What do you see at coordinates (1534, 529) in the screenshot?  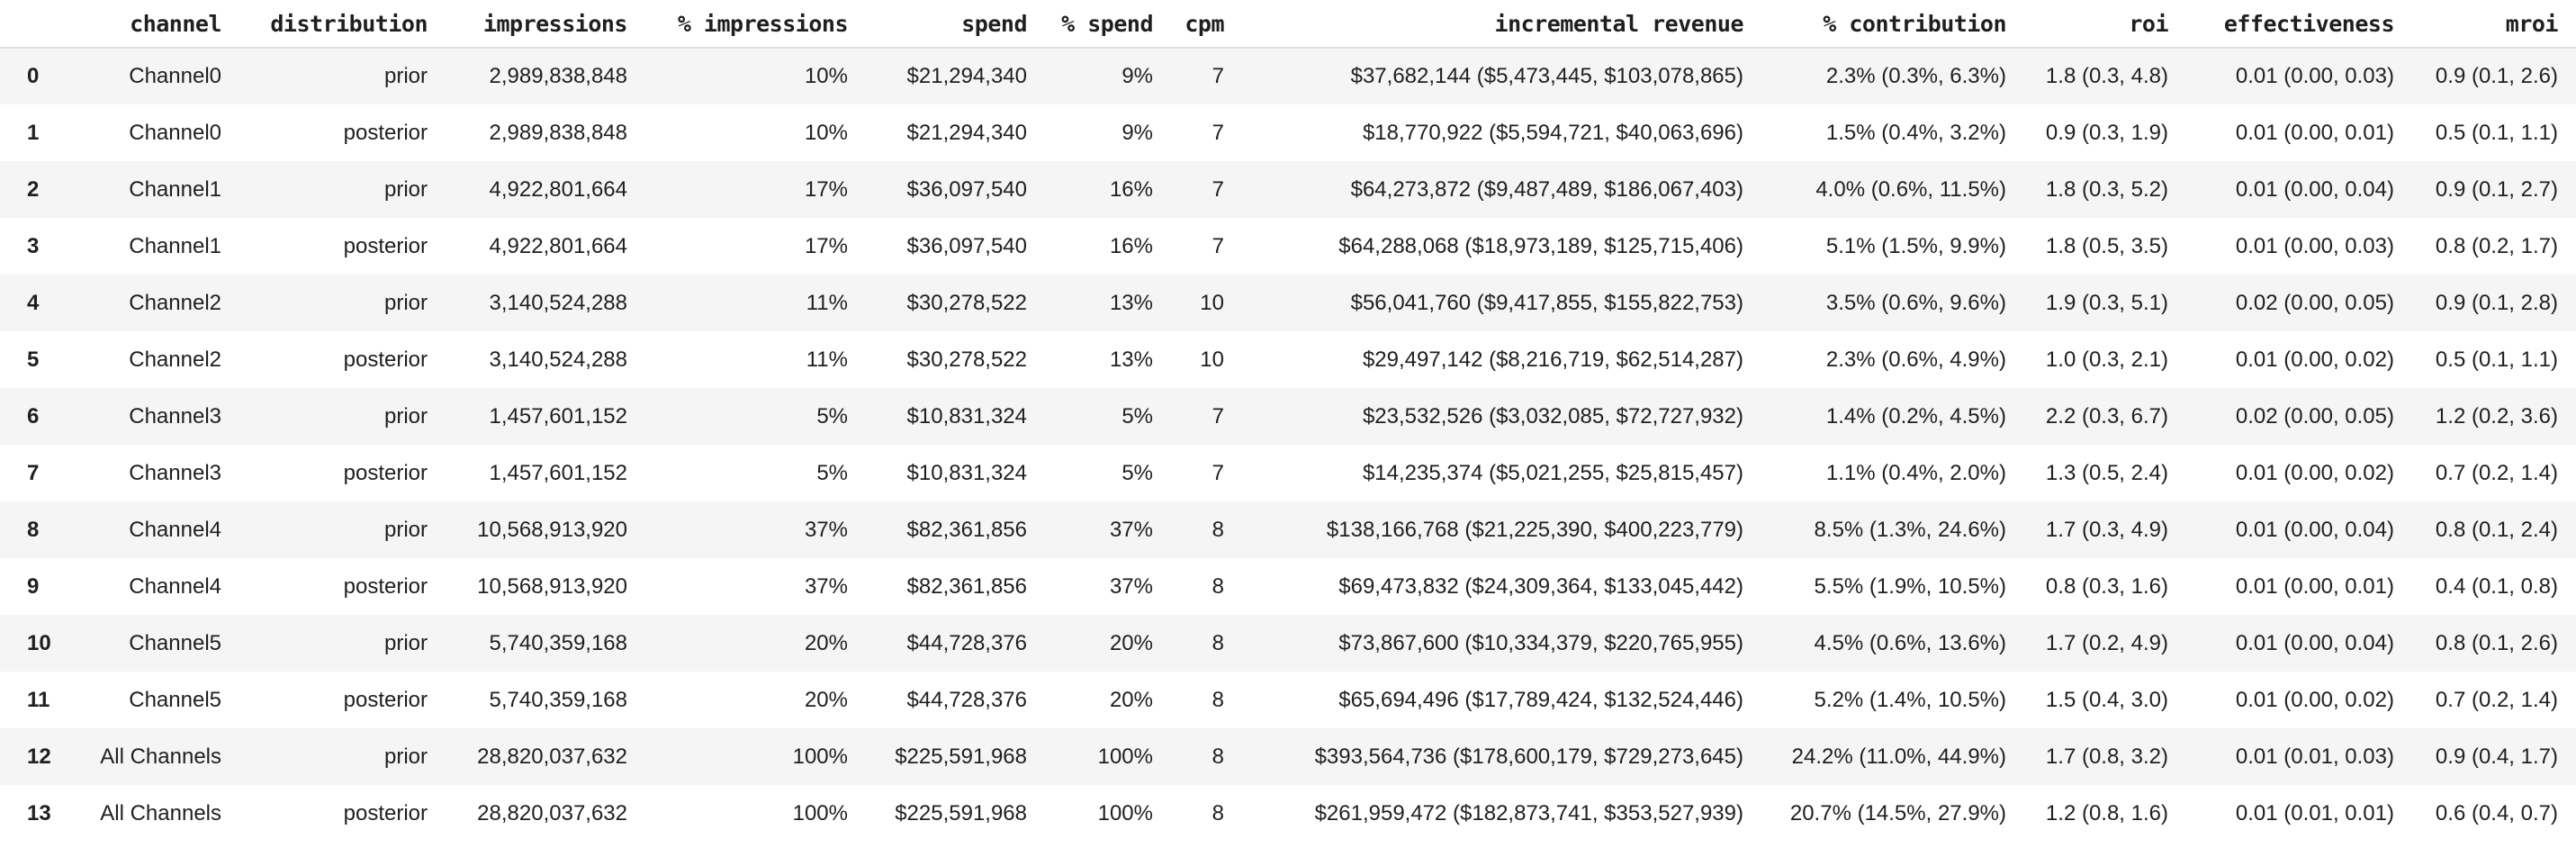 I see `cell-incremental-revenue: $138,166,768 ($21,225,390, $400,223,779)` at bounding box center [1534, 529].